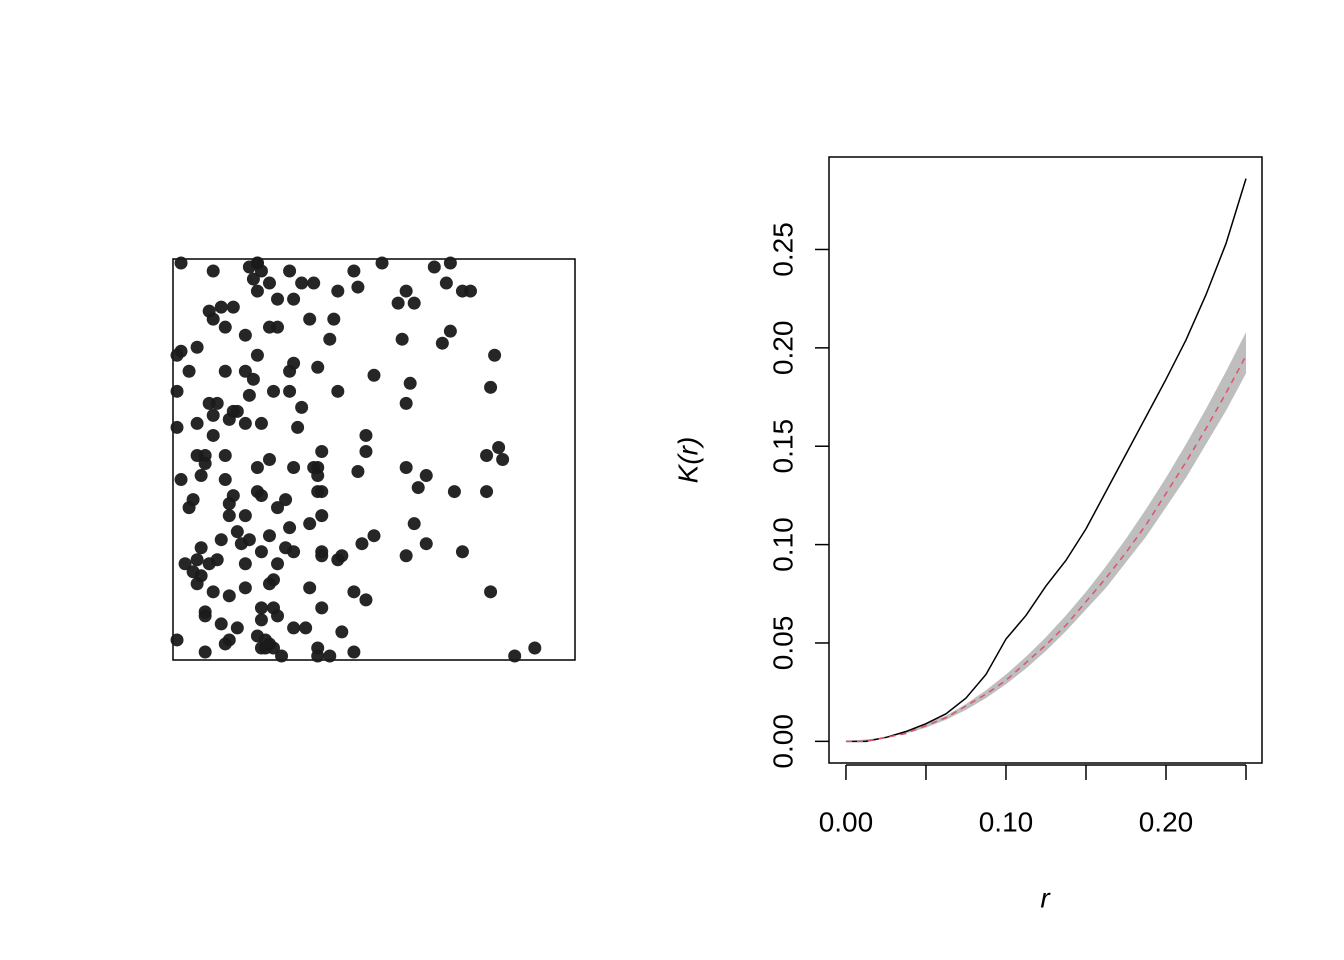 Image resolution: width=1344 pixels, height=960 pixels. What do you see at coordinates (1166, 821) in the screenshot?
I see `x-tick-label: 0.20` at bounding box center [1166, 821].